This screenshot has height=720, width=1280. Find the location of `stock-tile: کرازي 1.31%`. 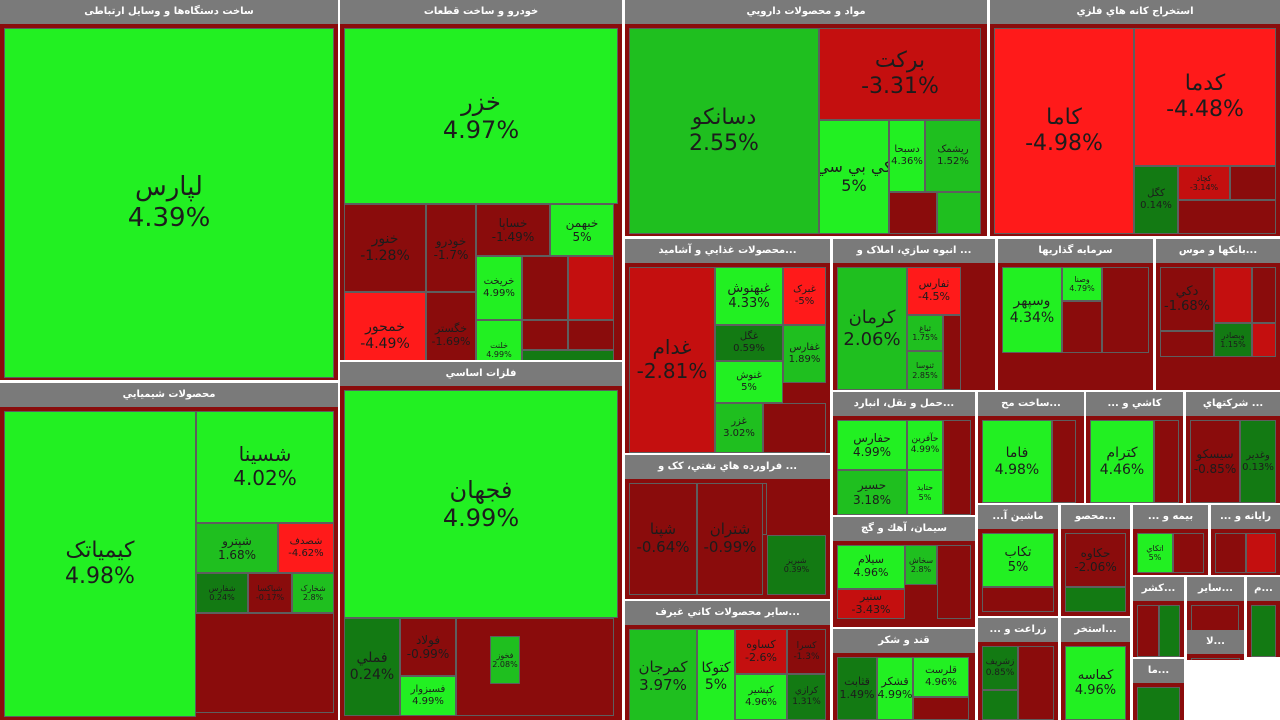

stock-tile: کرازي 1.31% is located at coordinates (806, 697).